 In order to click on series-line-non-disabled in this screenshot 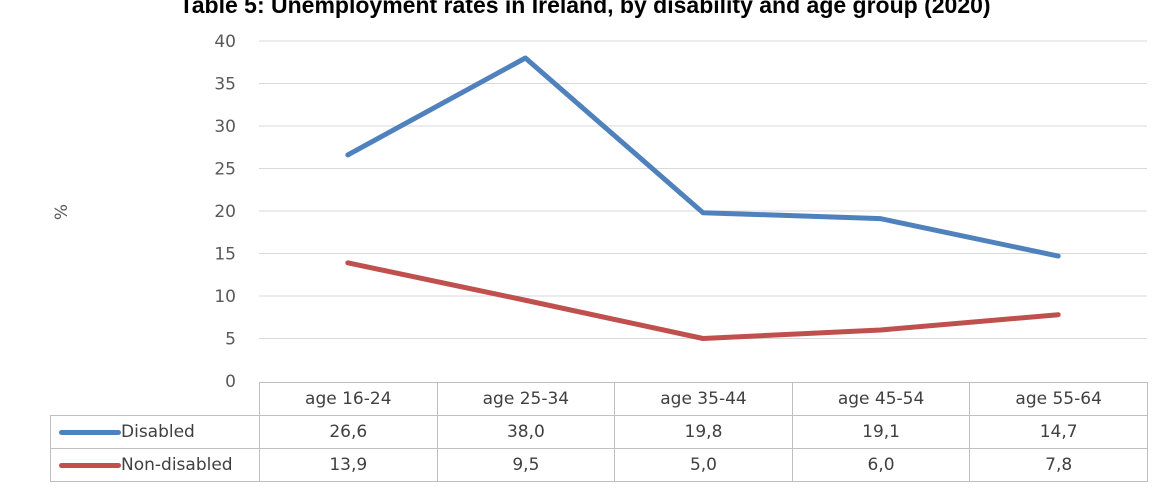, I will do `click(703, 300)`.